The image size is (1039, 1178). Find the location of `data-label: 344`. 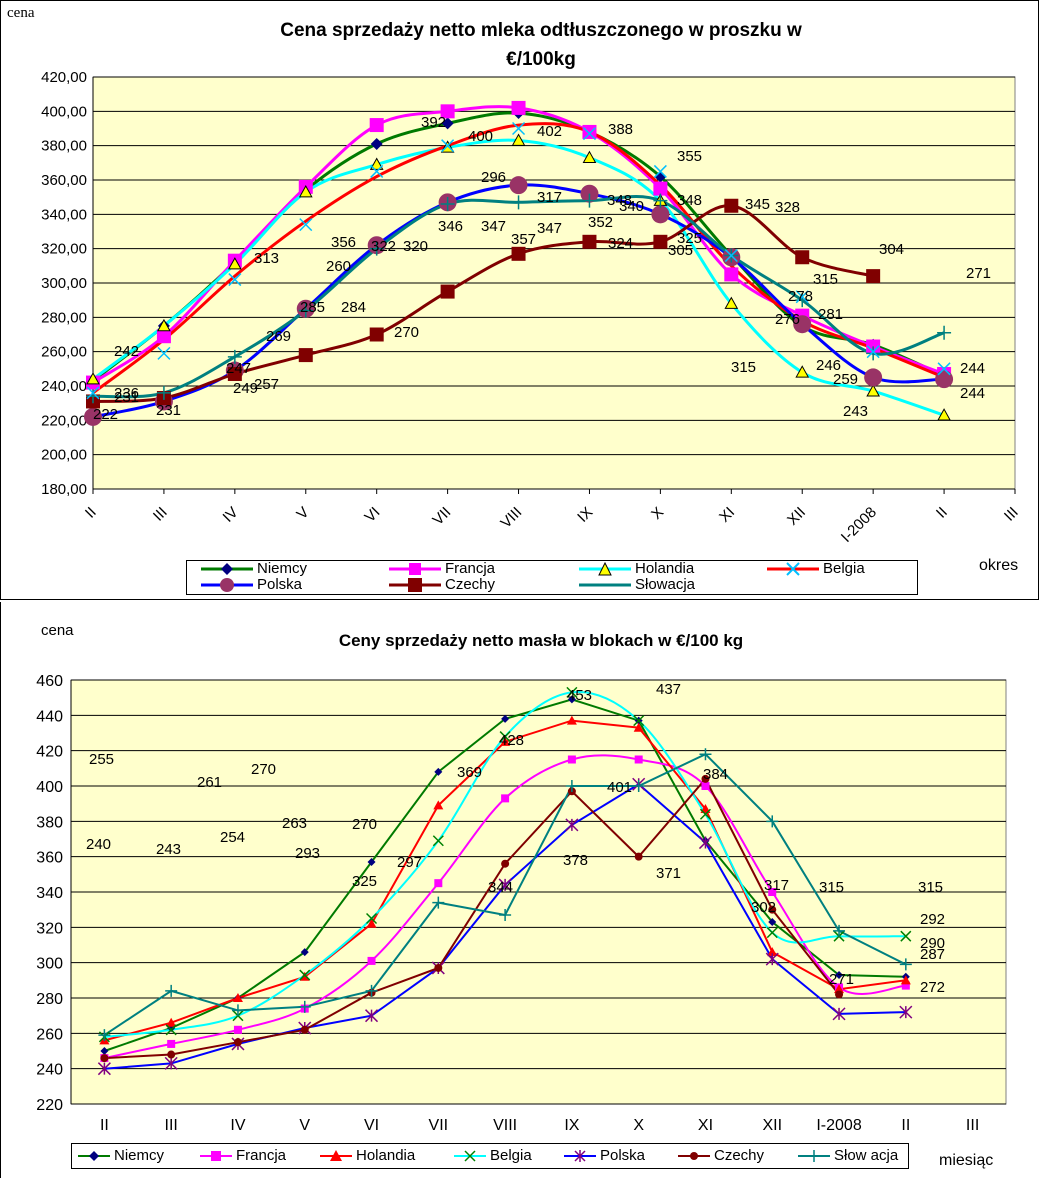

data-label: 344 is located at coordinates (500, 887).